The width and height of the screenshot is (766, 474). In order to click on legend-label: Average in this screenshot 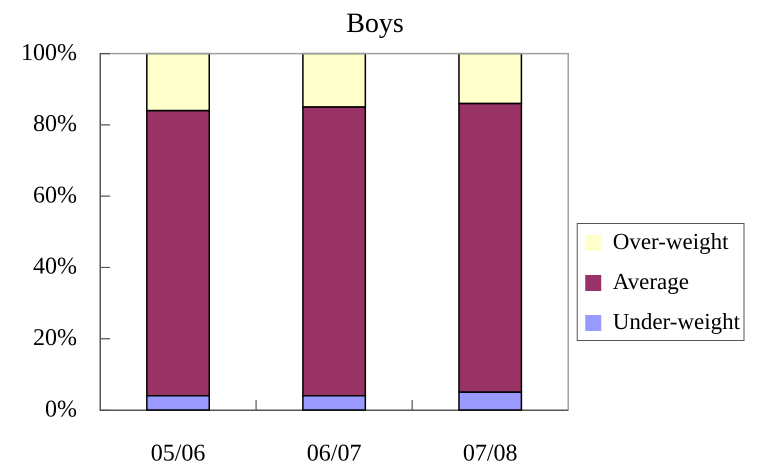, I will do `click(650, 281)`.